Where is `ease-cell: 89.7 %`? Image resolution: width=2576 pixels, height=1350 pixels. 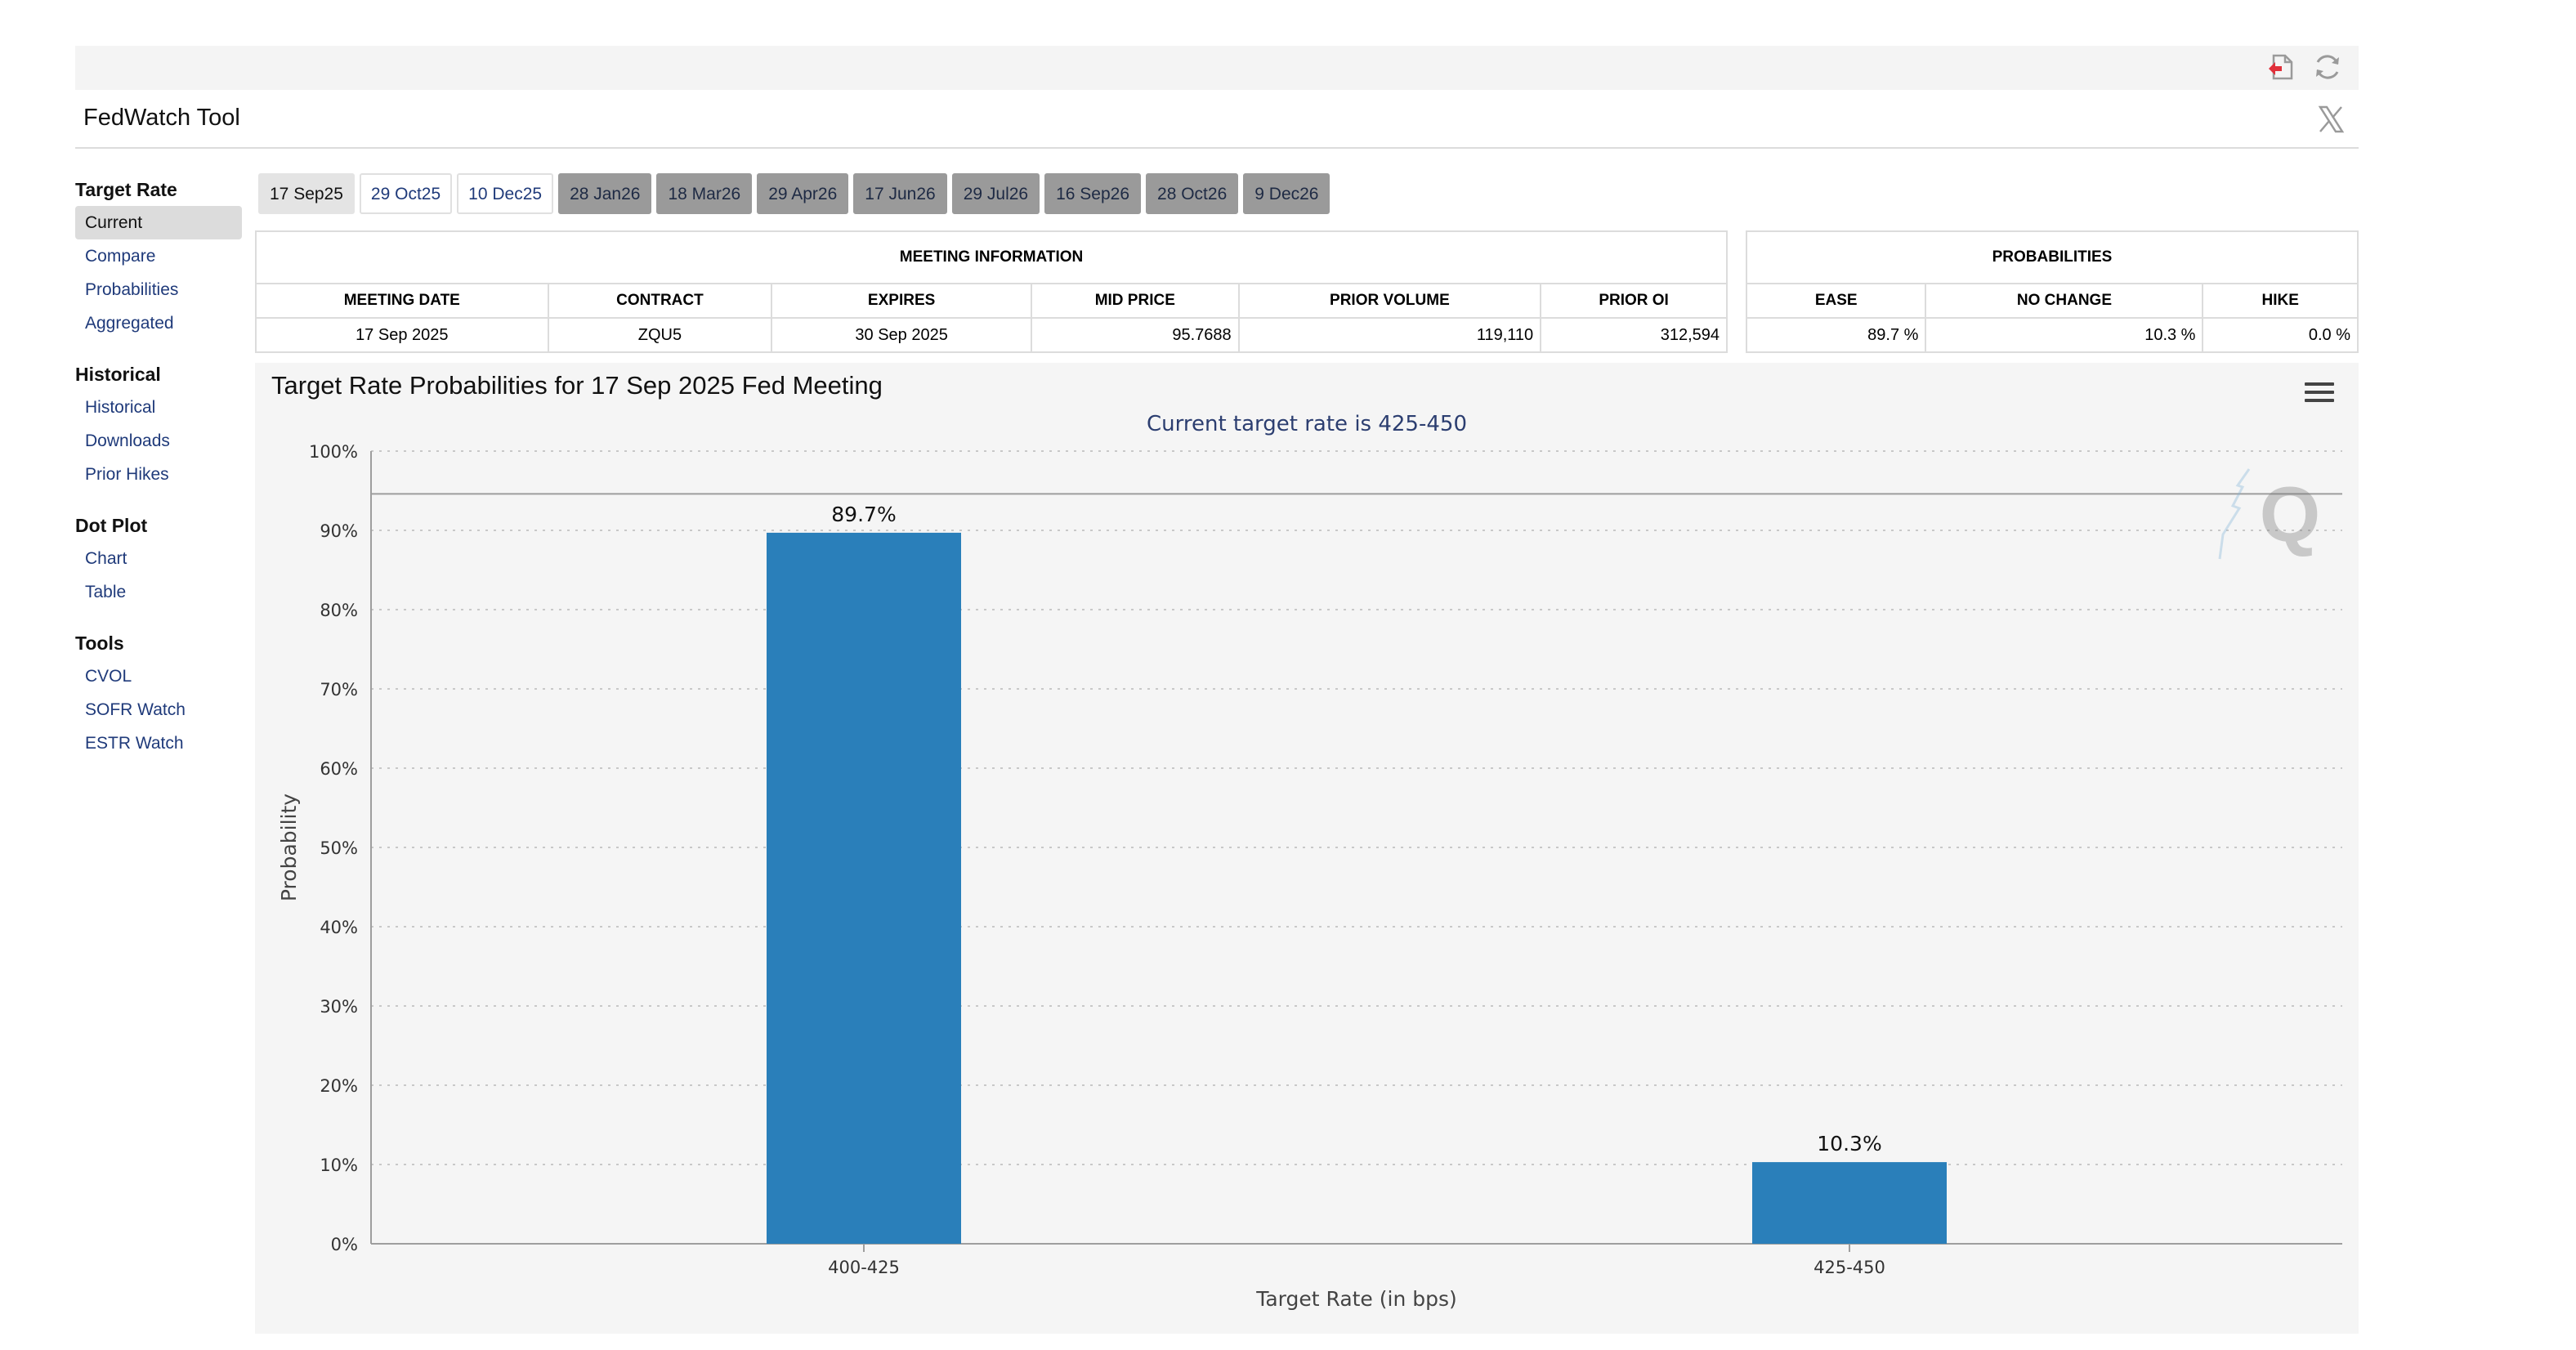
ease-cell: 89.7 % is located at coordinates (1836, 335).